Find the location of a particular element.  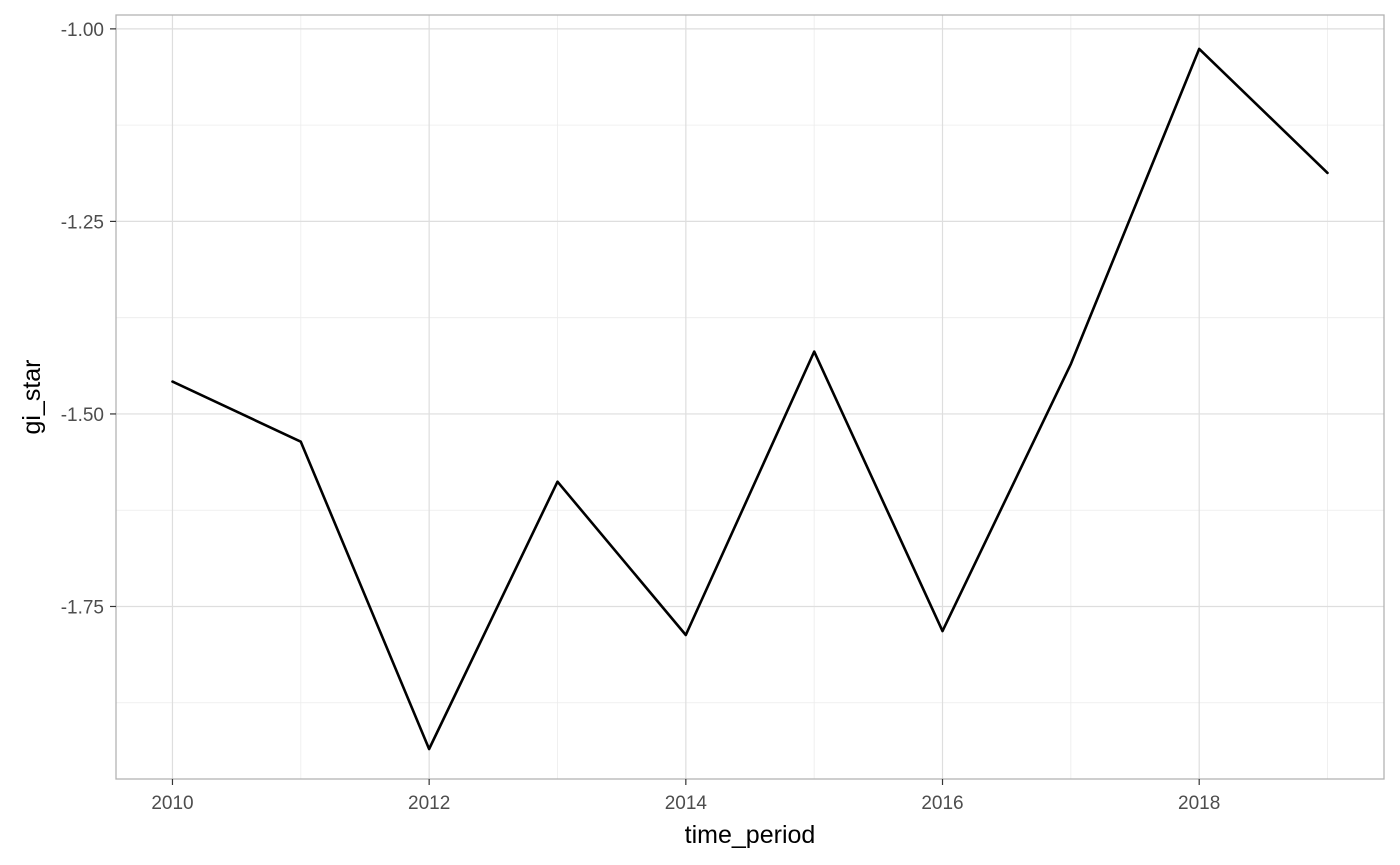

x-axis-title: time_period is located at coordinates (750, 835).